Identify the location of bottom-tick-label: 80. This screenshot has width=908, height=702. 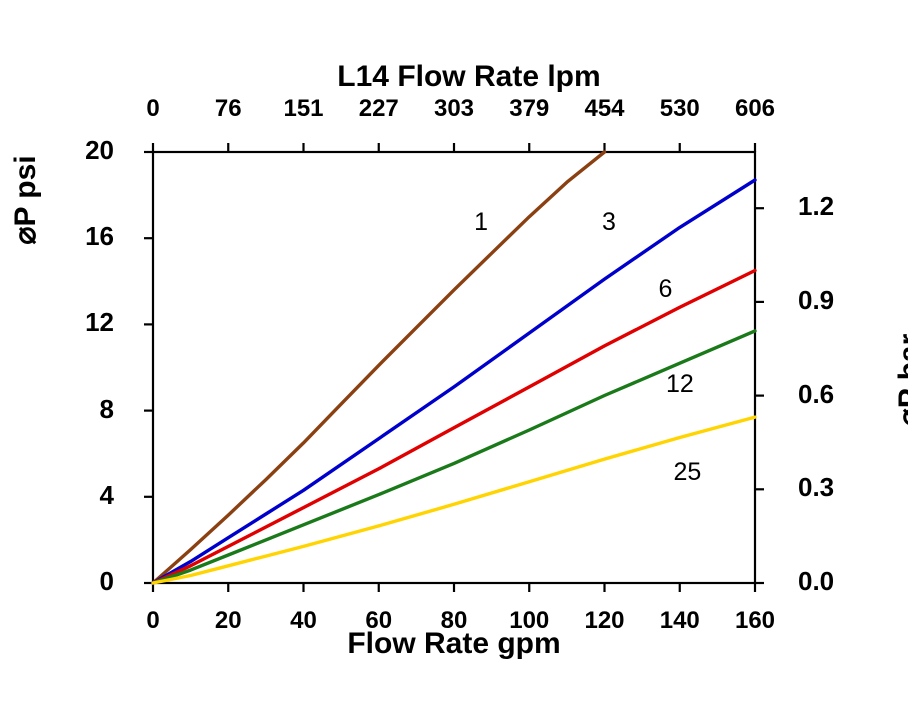
(454, 620).